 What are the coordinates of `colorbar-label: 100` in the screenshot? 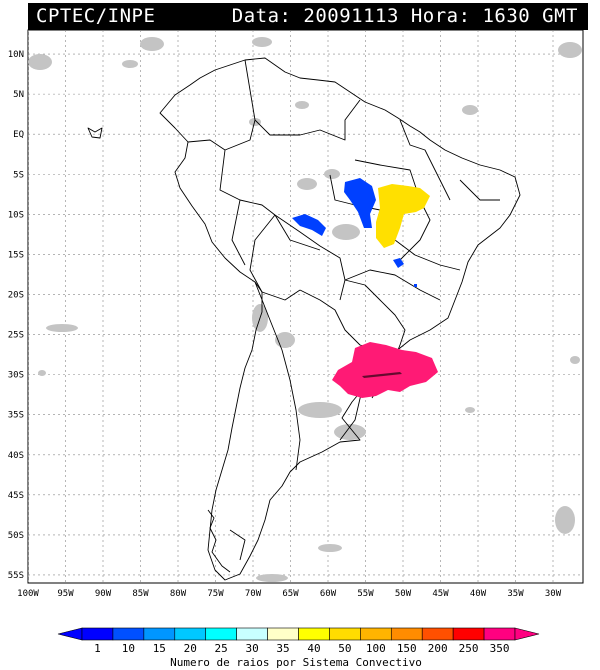 It's located at (376, 648).